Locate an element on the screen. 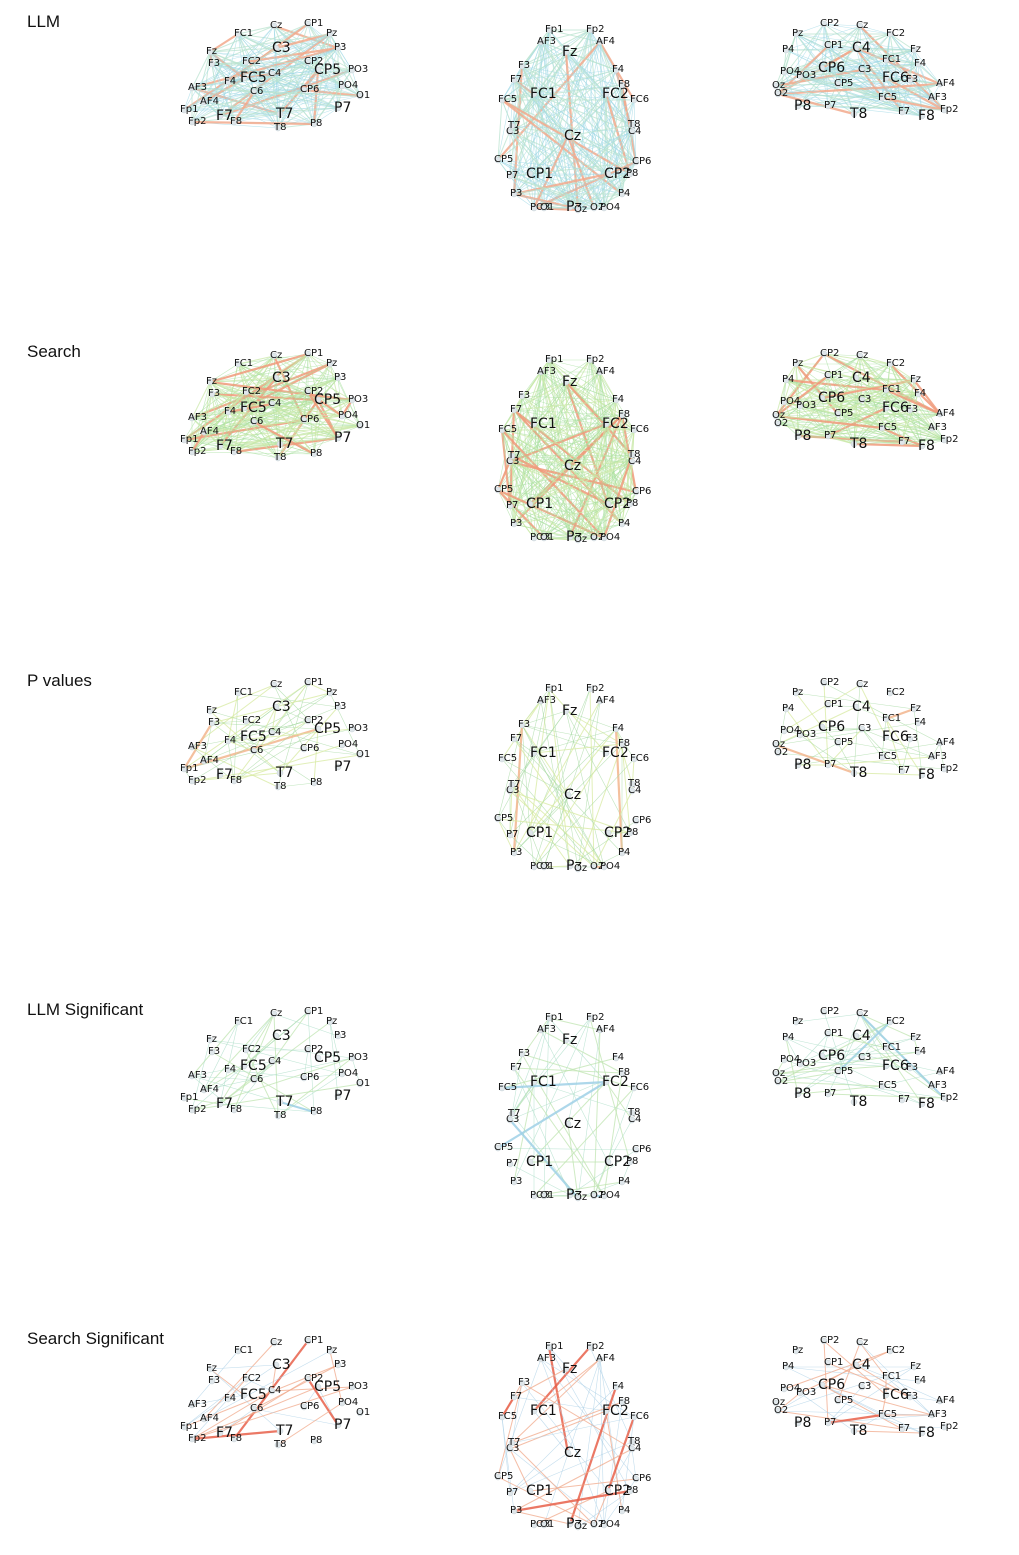 Image resolution: width=1019 pixels, height=1555 pixels. electrode-node-cp6 is located at coordinates (636, 492).